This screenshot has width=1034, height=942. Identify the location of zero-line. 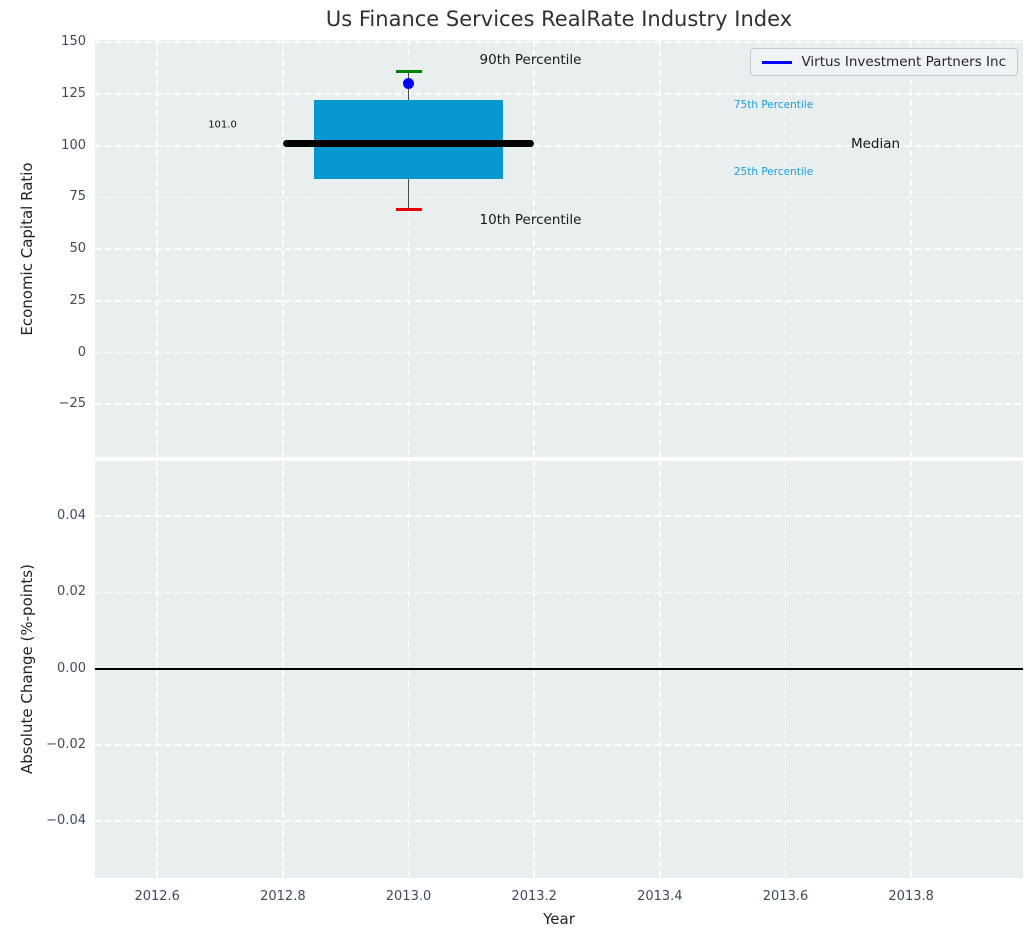
(559, 668).